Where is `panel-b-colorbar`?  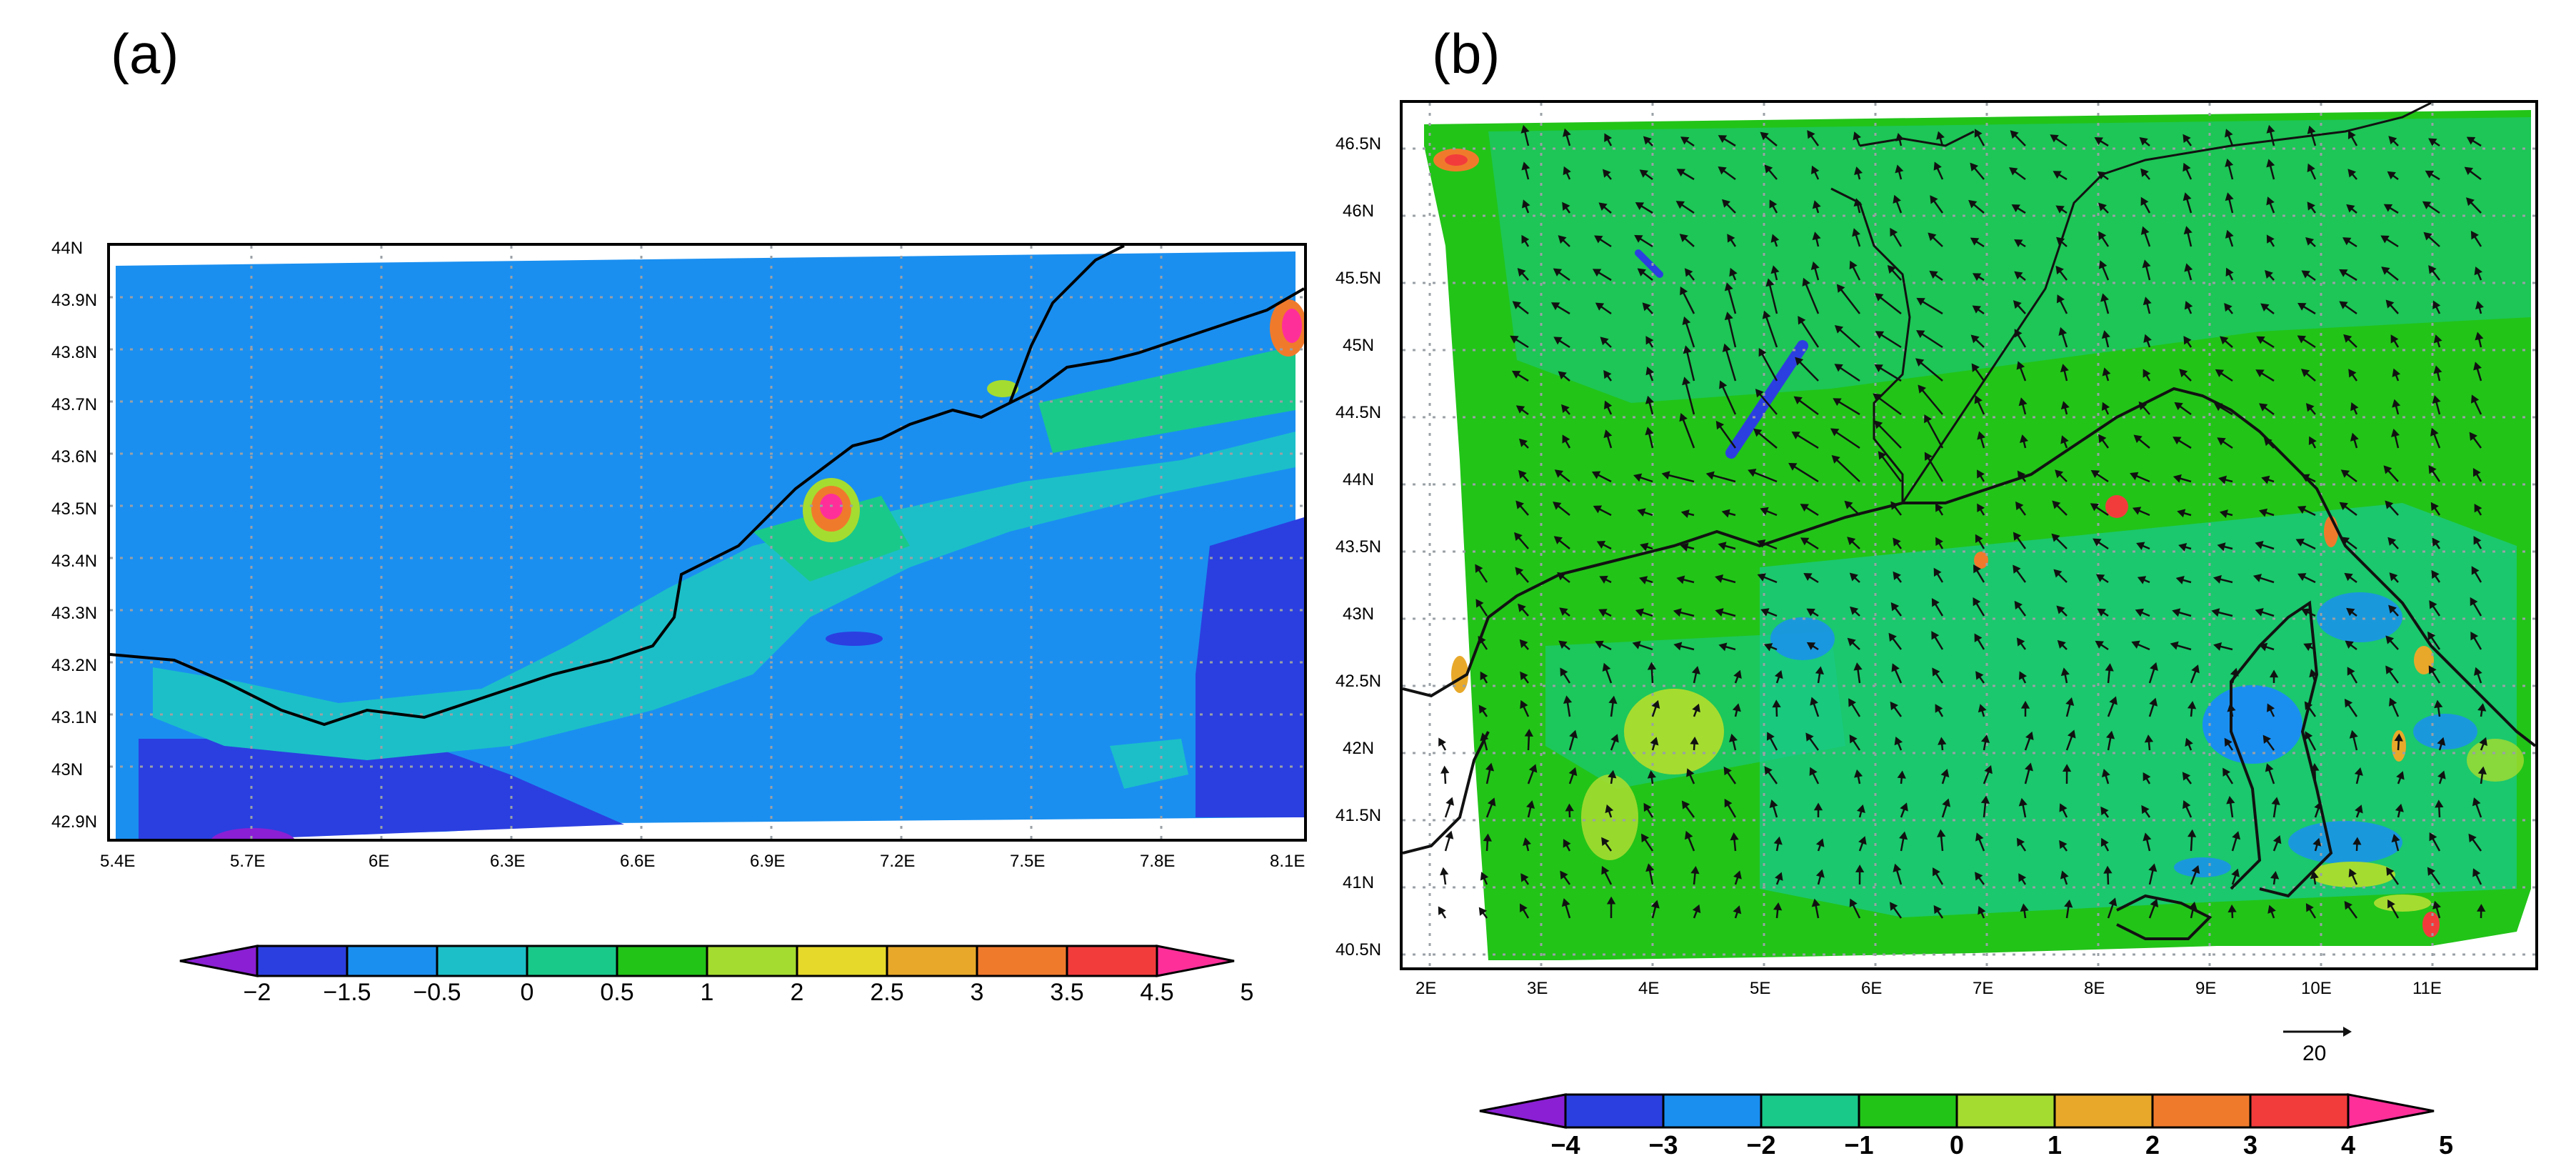
panel-b-colorbar is located at coordinates (1957, 1111).